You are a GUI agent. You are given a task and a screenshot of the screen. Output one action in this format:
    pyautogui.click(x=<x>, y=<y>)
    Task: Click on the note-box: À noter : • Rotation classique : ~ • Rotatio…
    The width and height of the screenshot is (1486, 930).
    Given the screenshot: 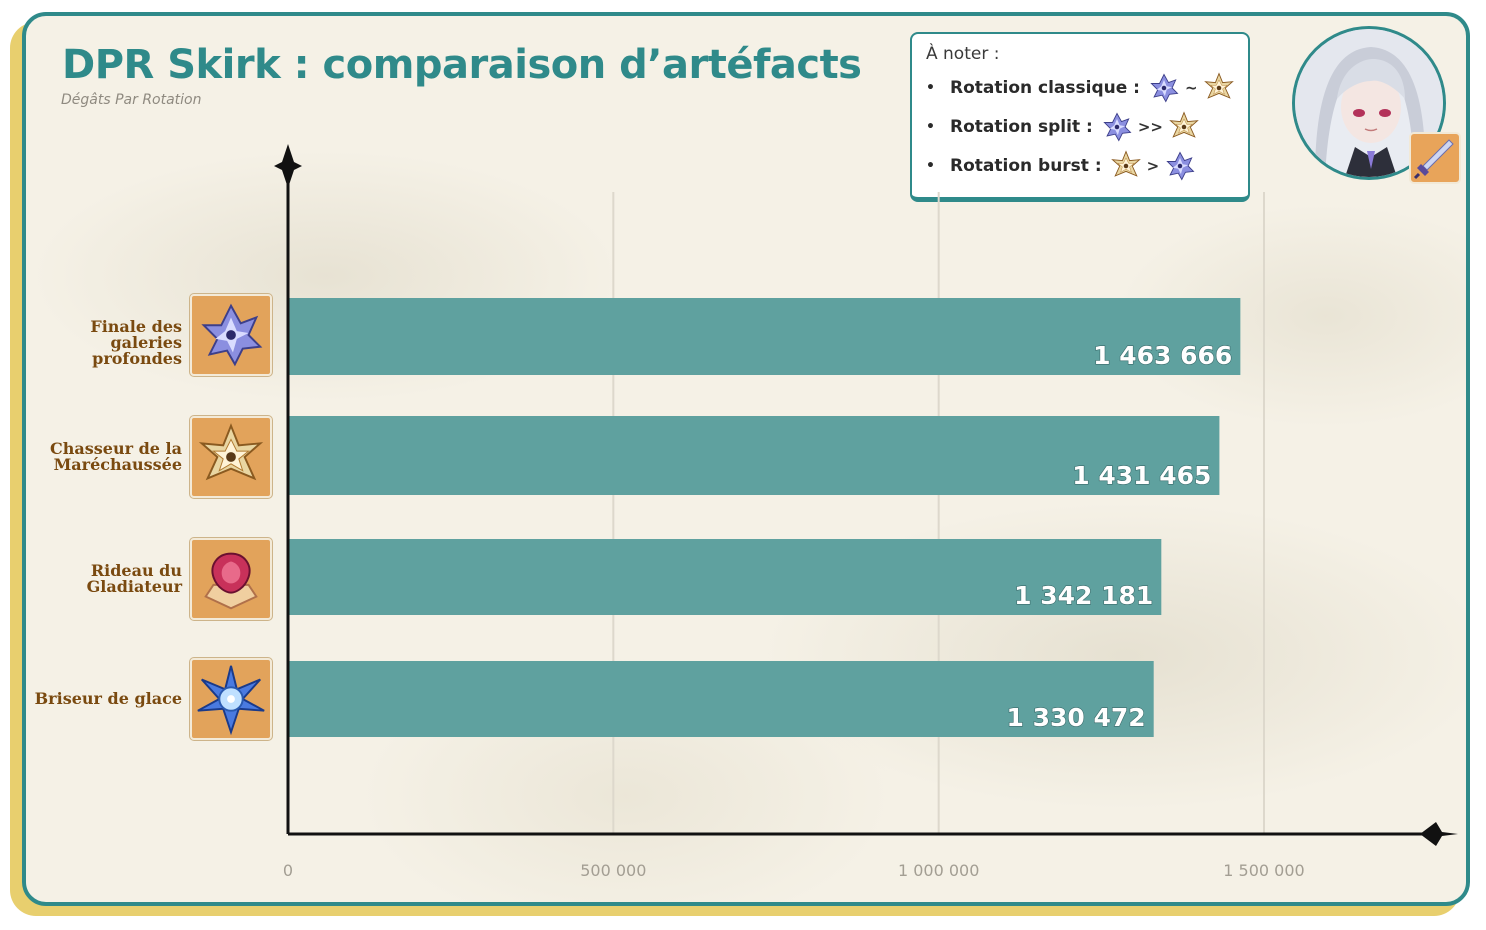 What is the action you would take?
    pyautogui.click(x=1080, y=117)
    